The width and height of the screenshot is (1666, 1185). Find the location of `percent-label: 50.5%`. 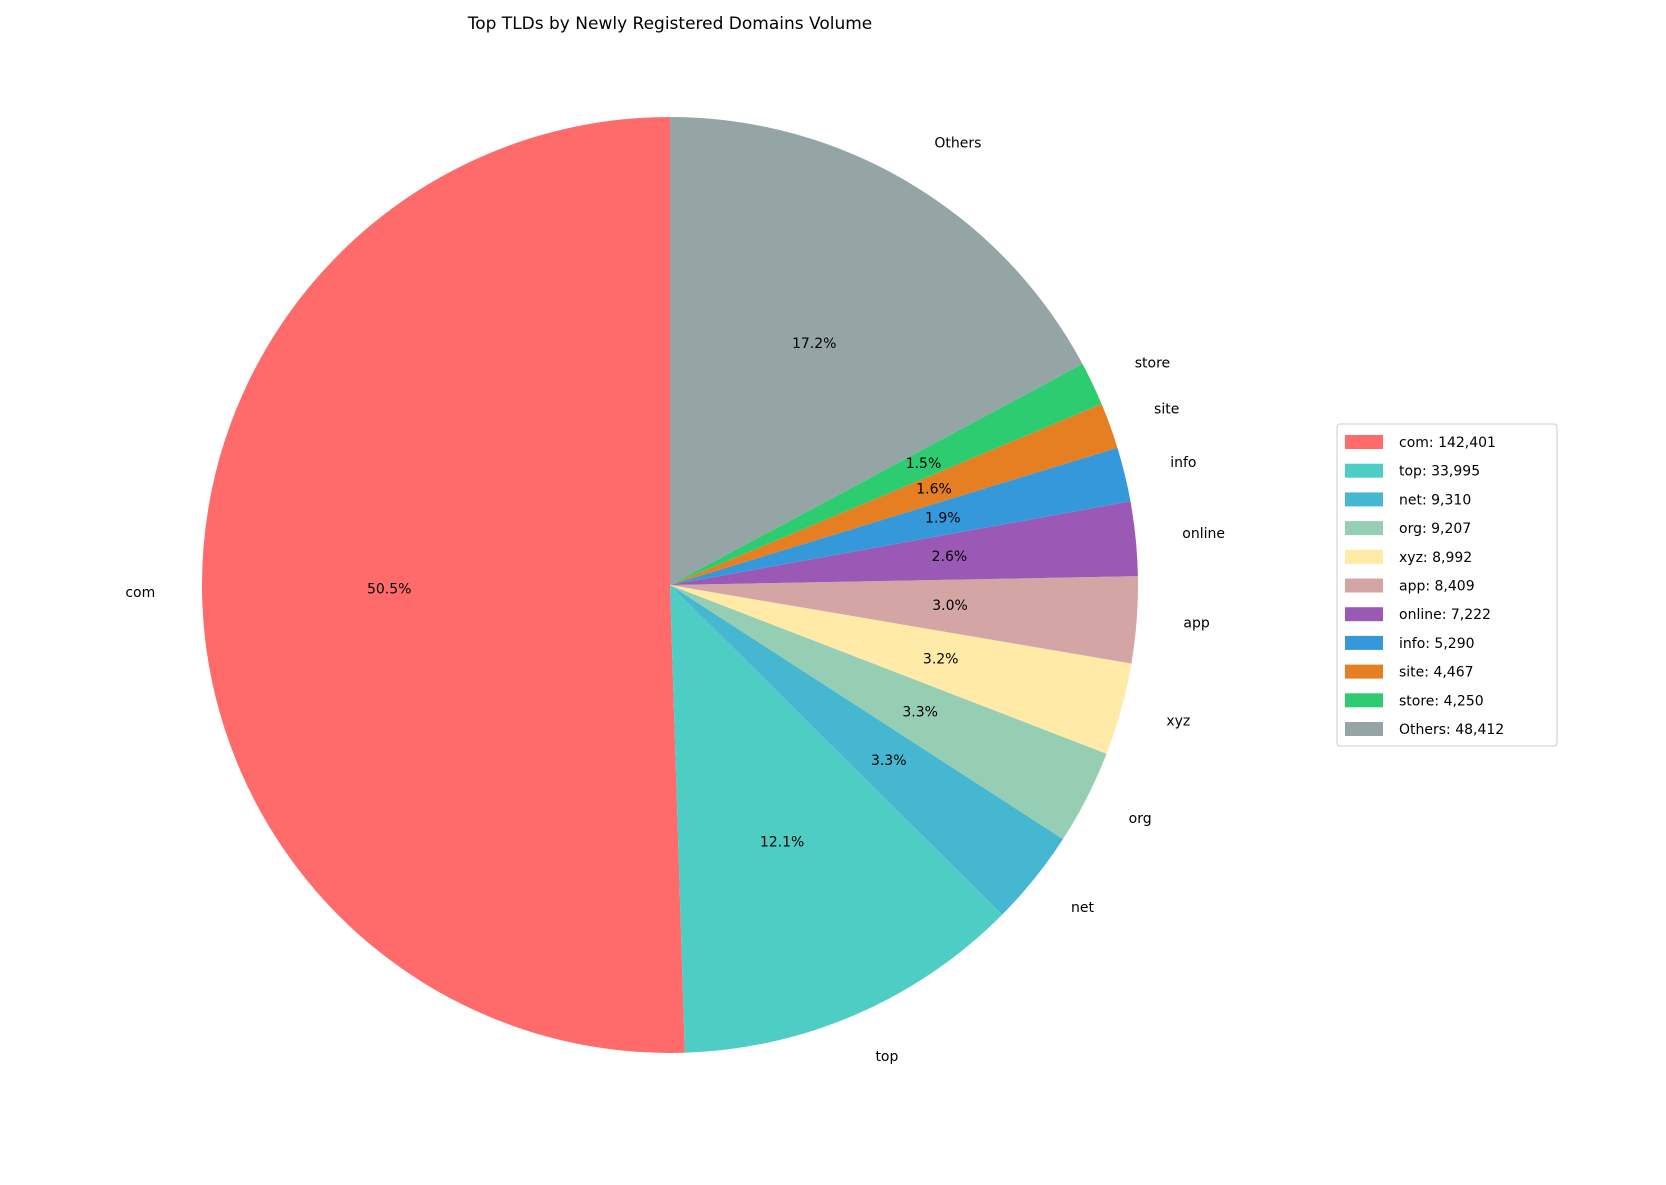

percent-label: 50.5% is located at coordinates (389, 589).